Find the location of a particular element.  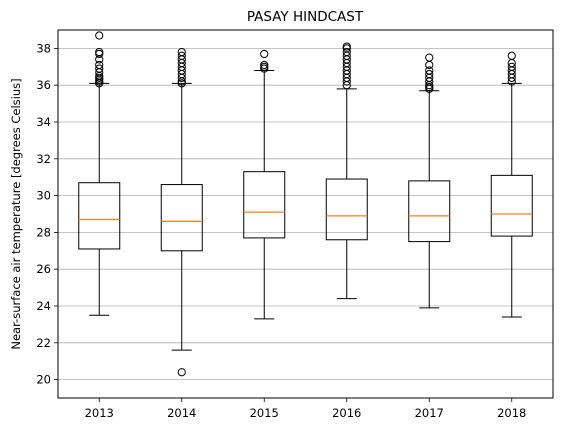

box-plot-2017 is located at coordinates (429, 181).